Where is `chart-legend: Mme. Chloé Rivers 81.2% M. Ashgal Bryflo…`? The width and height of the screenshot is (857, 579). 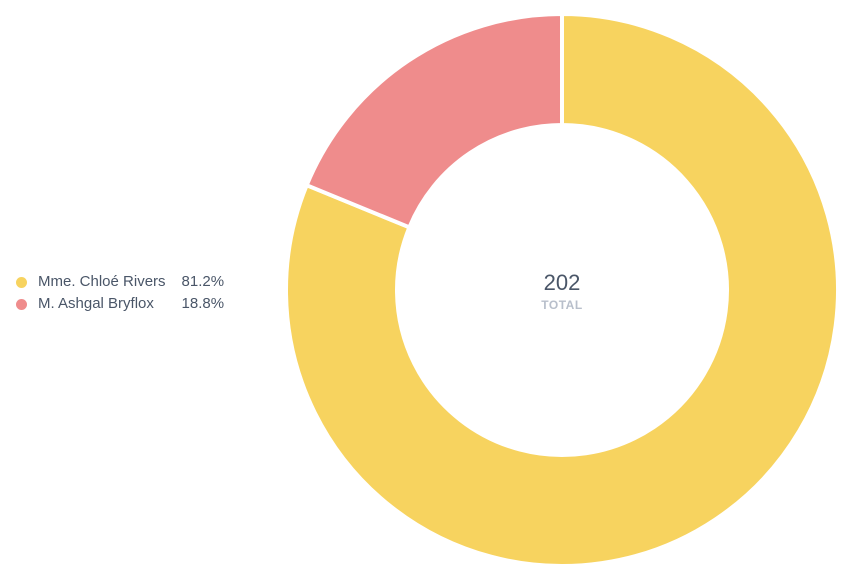 chart-legend: Mme. Chloé Rivers 81.2% M. Ashgal Bryflo… is located at coordinates (120, 293).